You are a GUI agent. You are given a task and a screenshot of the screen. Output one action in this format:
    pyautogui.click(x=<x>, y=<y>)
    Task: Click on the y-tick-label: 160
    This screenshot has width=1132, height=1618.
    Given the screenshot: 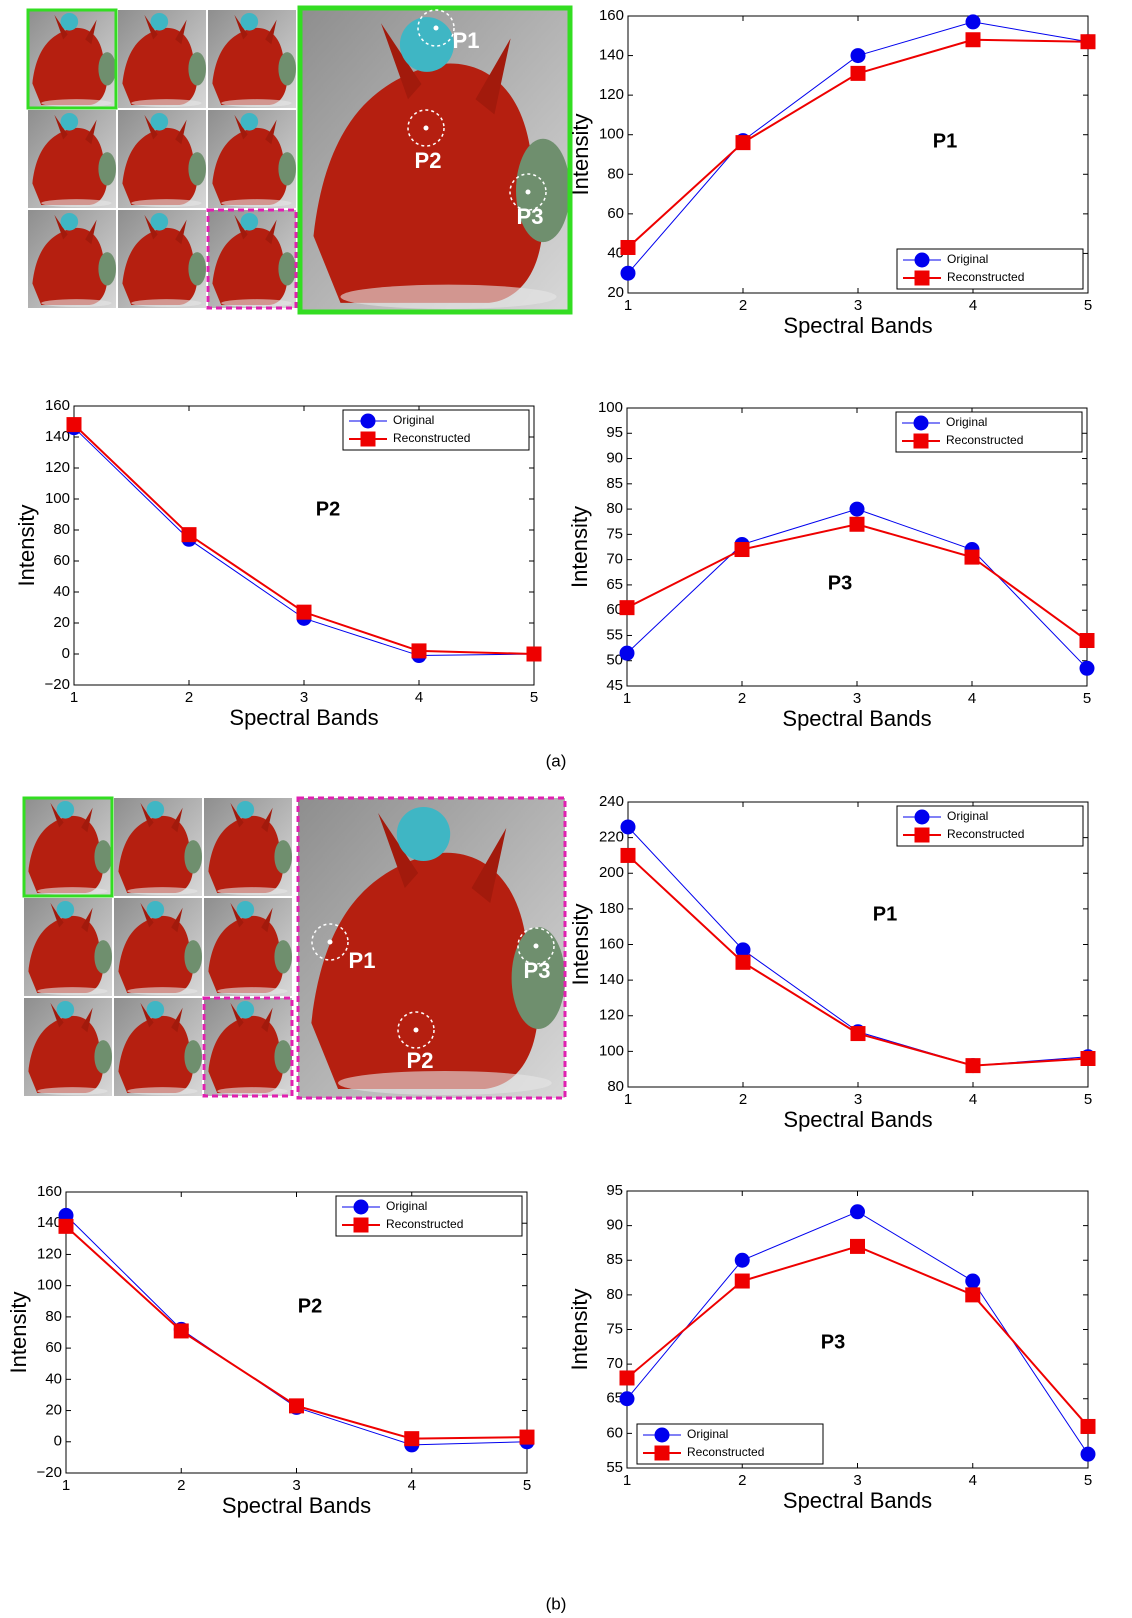 What is the action you would take?
    pyautogui.click(x=57, y=405)
    